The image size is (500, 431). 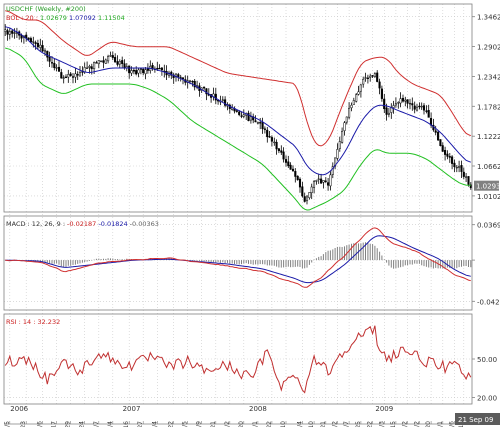 What do you see at coordinates (488, 187) in the screenshot?
I see `last-price-label: 1.0293` at bounding box center [488, 187].